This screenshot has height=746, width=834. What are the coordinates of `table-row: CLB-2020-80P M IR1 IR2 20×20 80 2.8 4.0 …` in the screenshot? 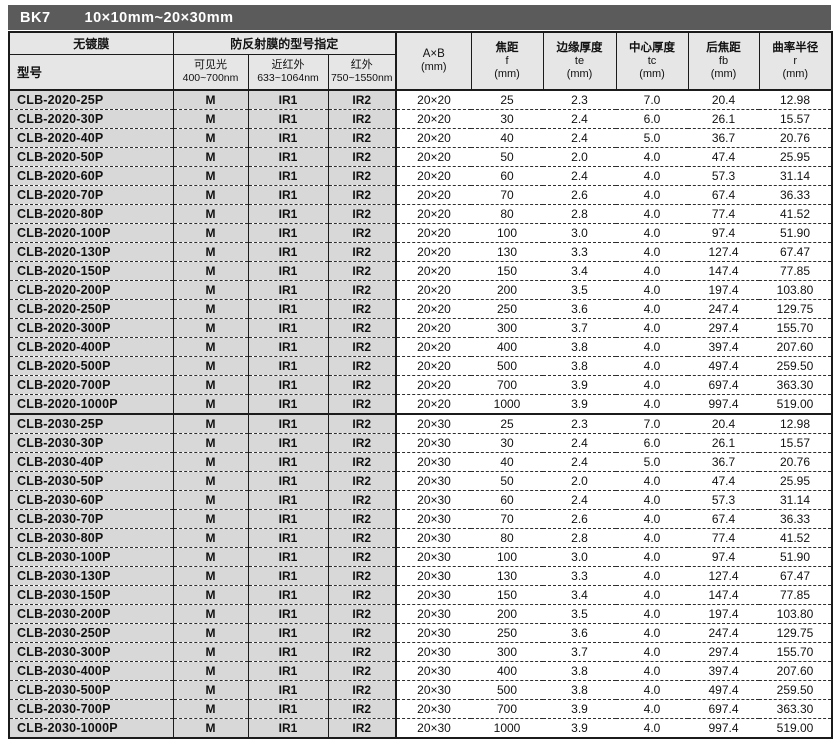 It's located at (421, 214).